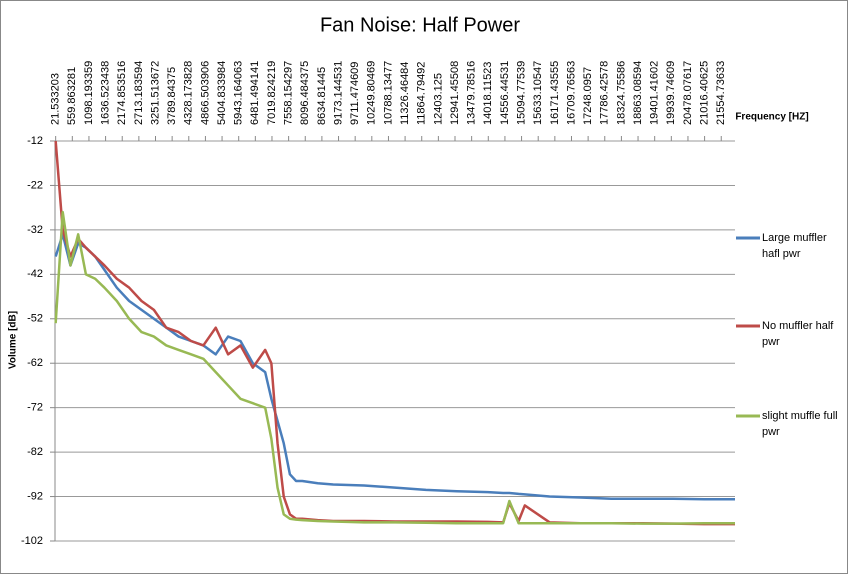 The image size is (848, 574). I want to click on x-tick-label: 7019.824219, so click(272, 93).